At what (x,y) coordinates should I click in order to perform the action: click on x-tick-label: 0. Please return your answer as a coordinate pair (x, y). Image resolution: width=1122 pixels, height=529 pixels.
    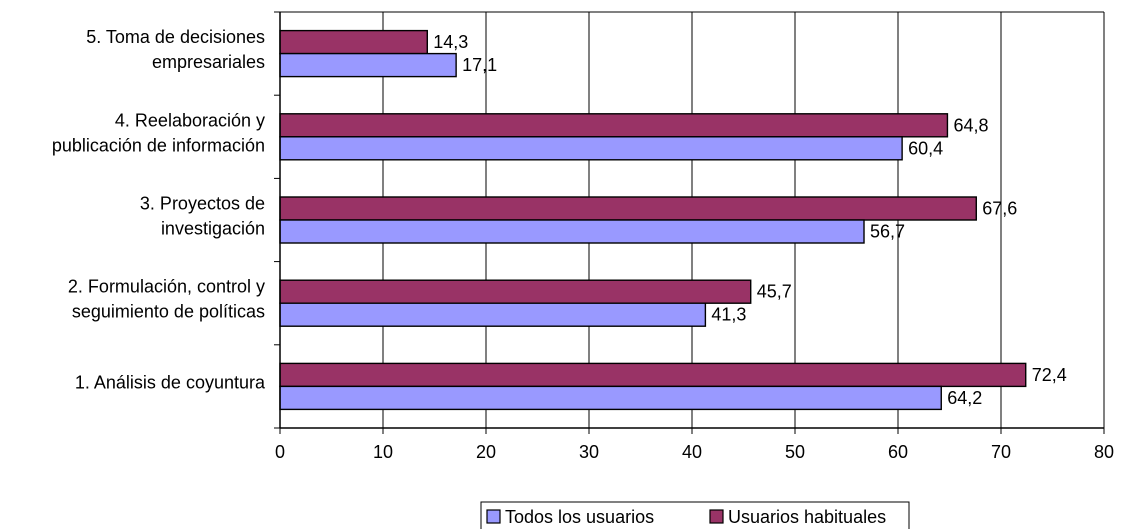
    Looking at the image, I should click on (280, 452).